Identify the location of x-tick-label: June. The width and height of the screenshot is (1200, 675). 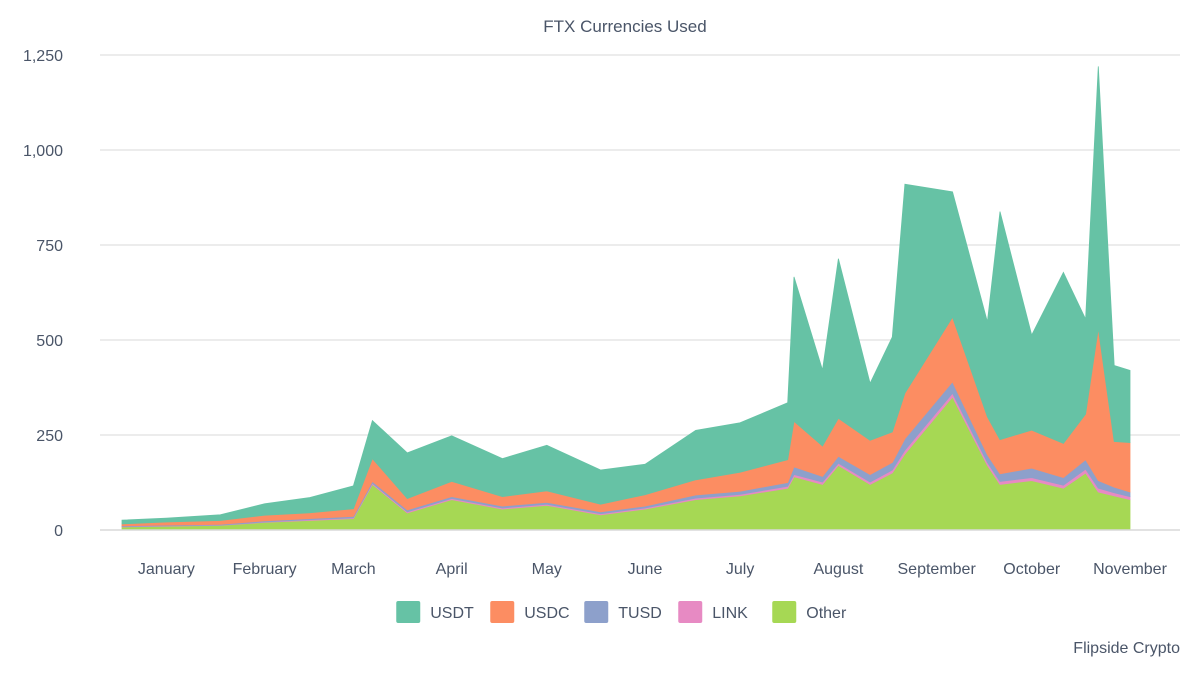
(645, 569).